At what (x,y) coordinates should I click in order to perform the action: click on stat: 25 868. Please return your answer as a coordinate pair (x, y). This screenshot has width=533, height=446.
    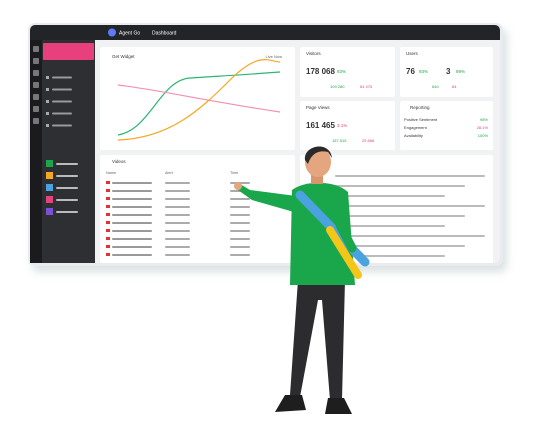
    Looking at the image, I should click on (368, 140).